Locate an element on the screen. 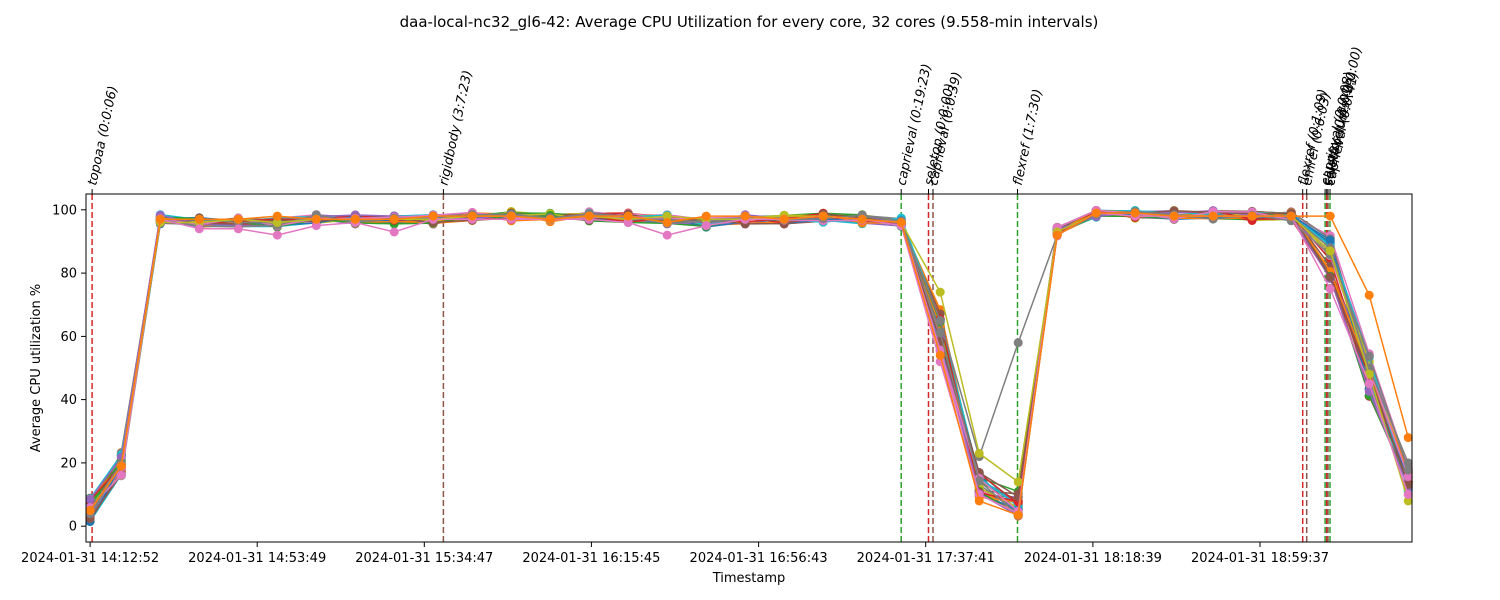  x-tick-label: 2024-01-31 14:53:49 is located at coordinates (257, 558).